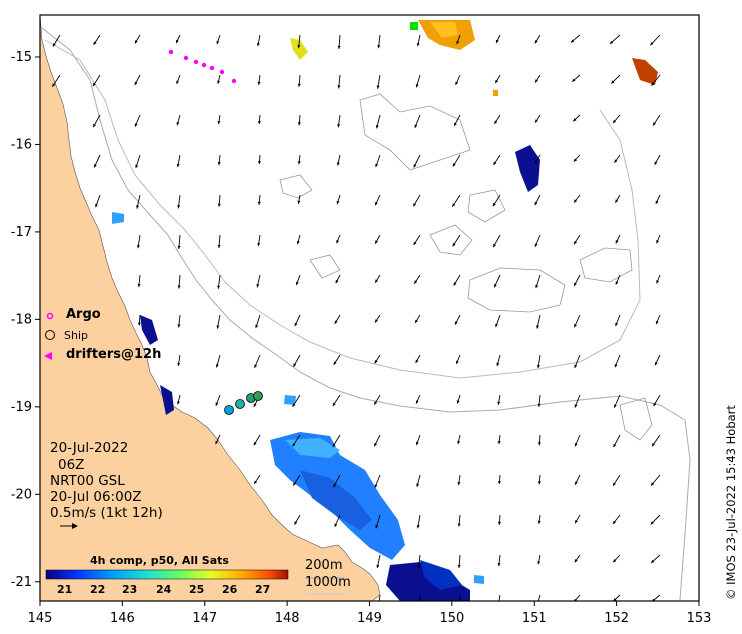  Describe the element at coordinates (96, 497) in the screenshot. I see `info-valid: 20-Jul 06:00Z` at that location.